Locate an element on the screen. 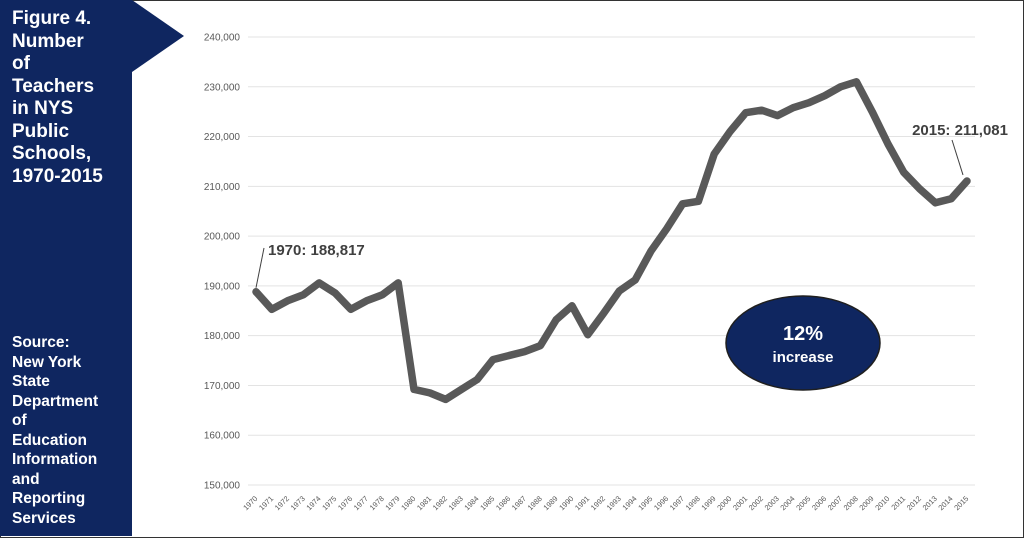  x-tick-label: 2002 is located at coordinates (756, 503).